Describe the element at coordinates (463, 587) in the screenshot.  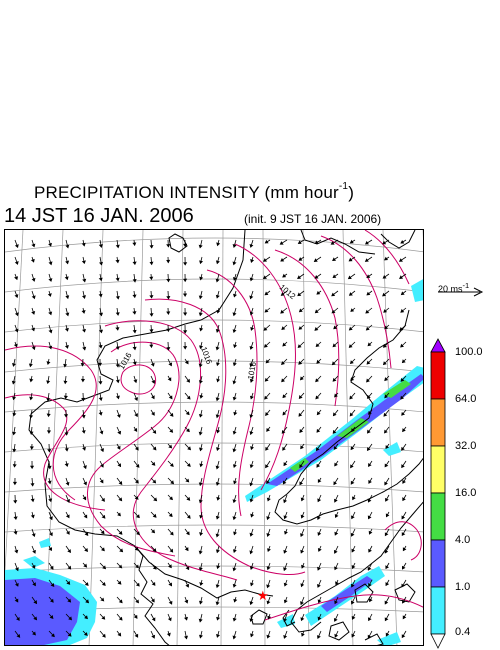
I see `colorbar-label: 1.0` at that location.